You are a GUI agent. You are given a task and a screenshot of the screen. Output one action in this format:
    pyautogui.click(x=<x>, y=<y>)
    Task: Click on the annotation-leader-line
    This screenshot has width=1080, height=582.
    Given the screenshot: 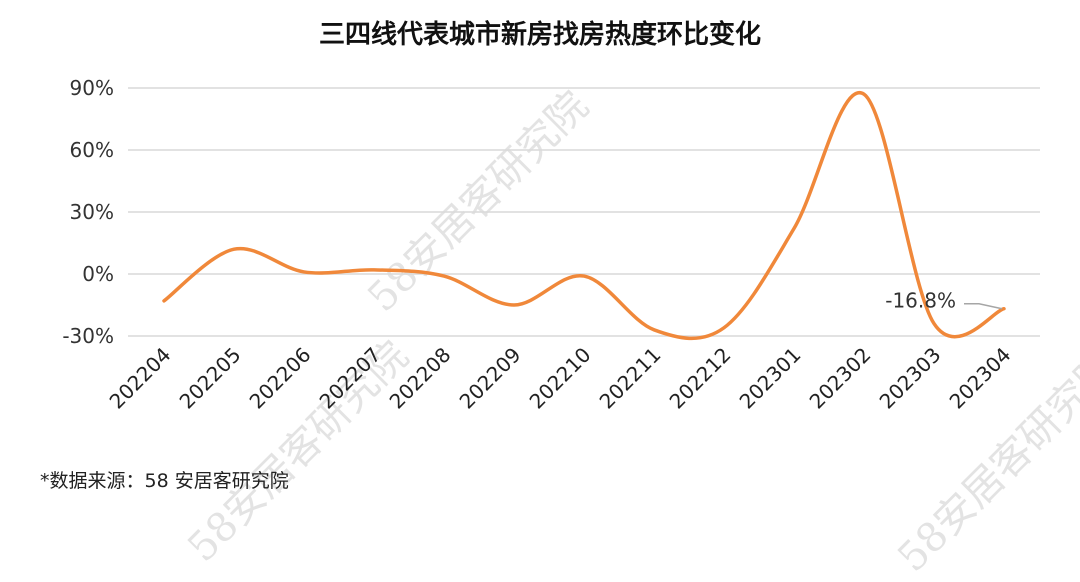 What is the action you would take?
    pyautogui.click(x=983, y=306)
    